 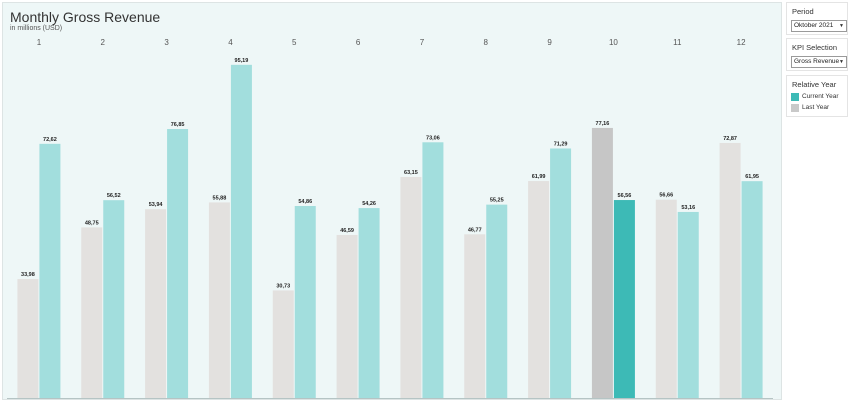 What do you see at coordinates (178, 125) in the screenshot?
I see `value-label-current-year-3: 76,85` at bounding box center [178, 125].